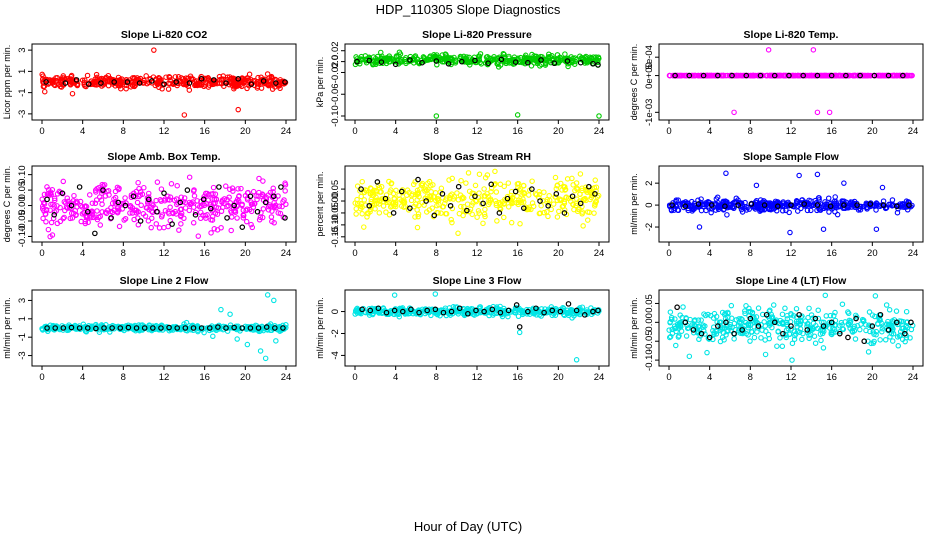 This screenshot has height=540, width=936. Describe the element at coordinates (599, 131) in the screenshot. I see `x-tick-label: 24` at that location.